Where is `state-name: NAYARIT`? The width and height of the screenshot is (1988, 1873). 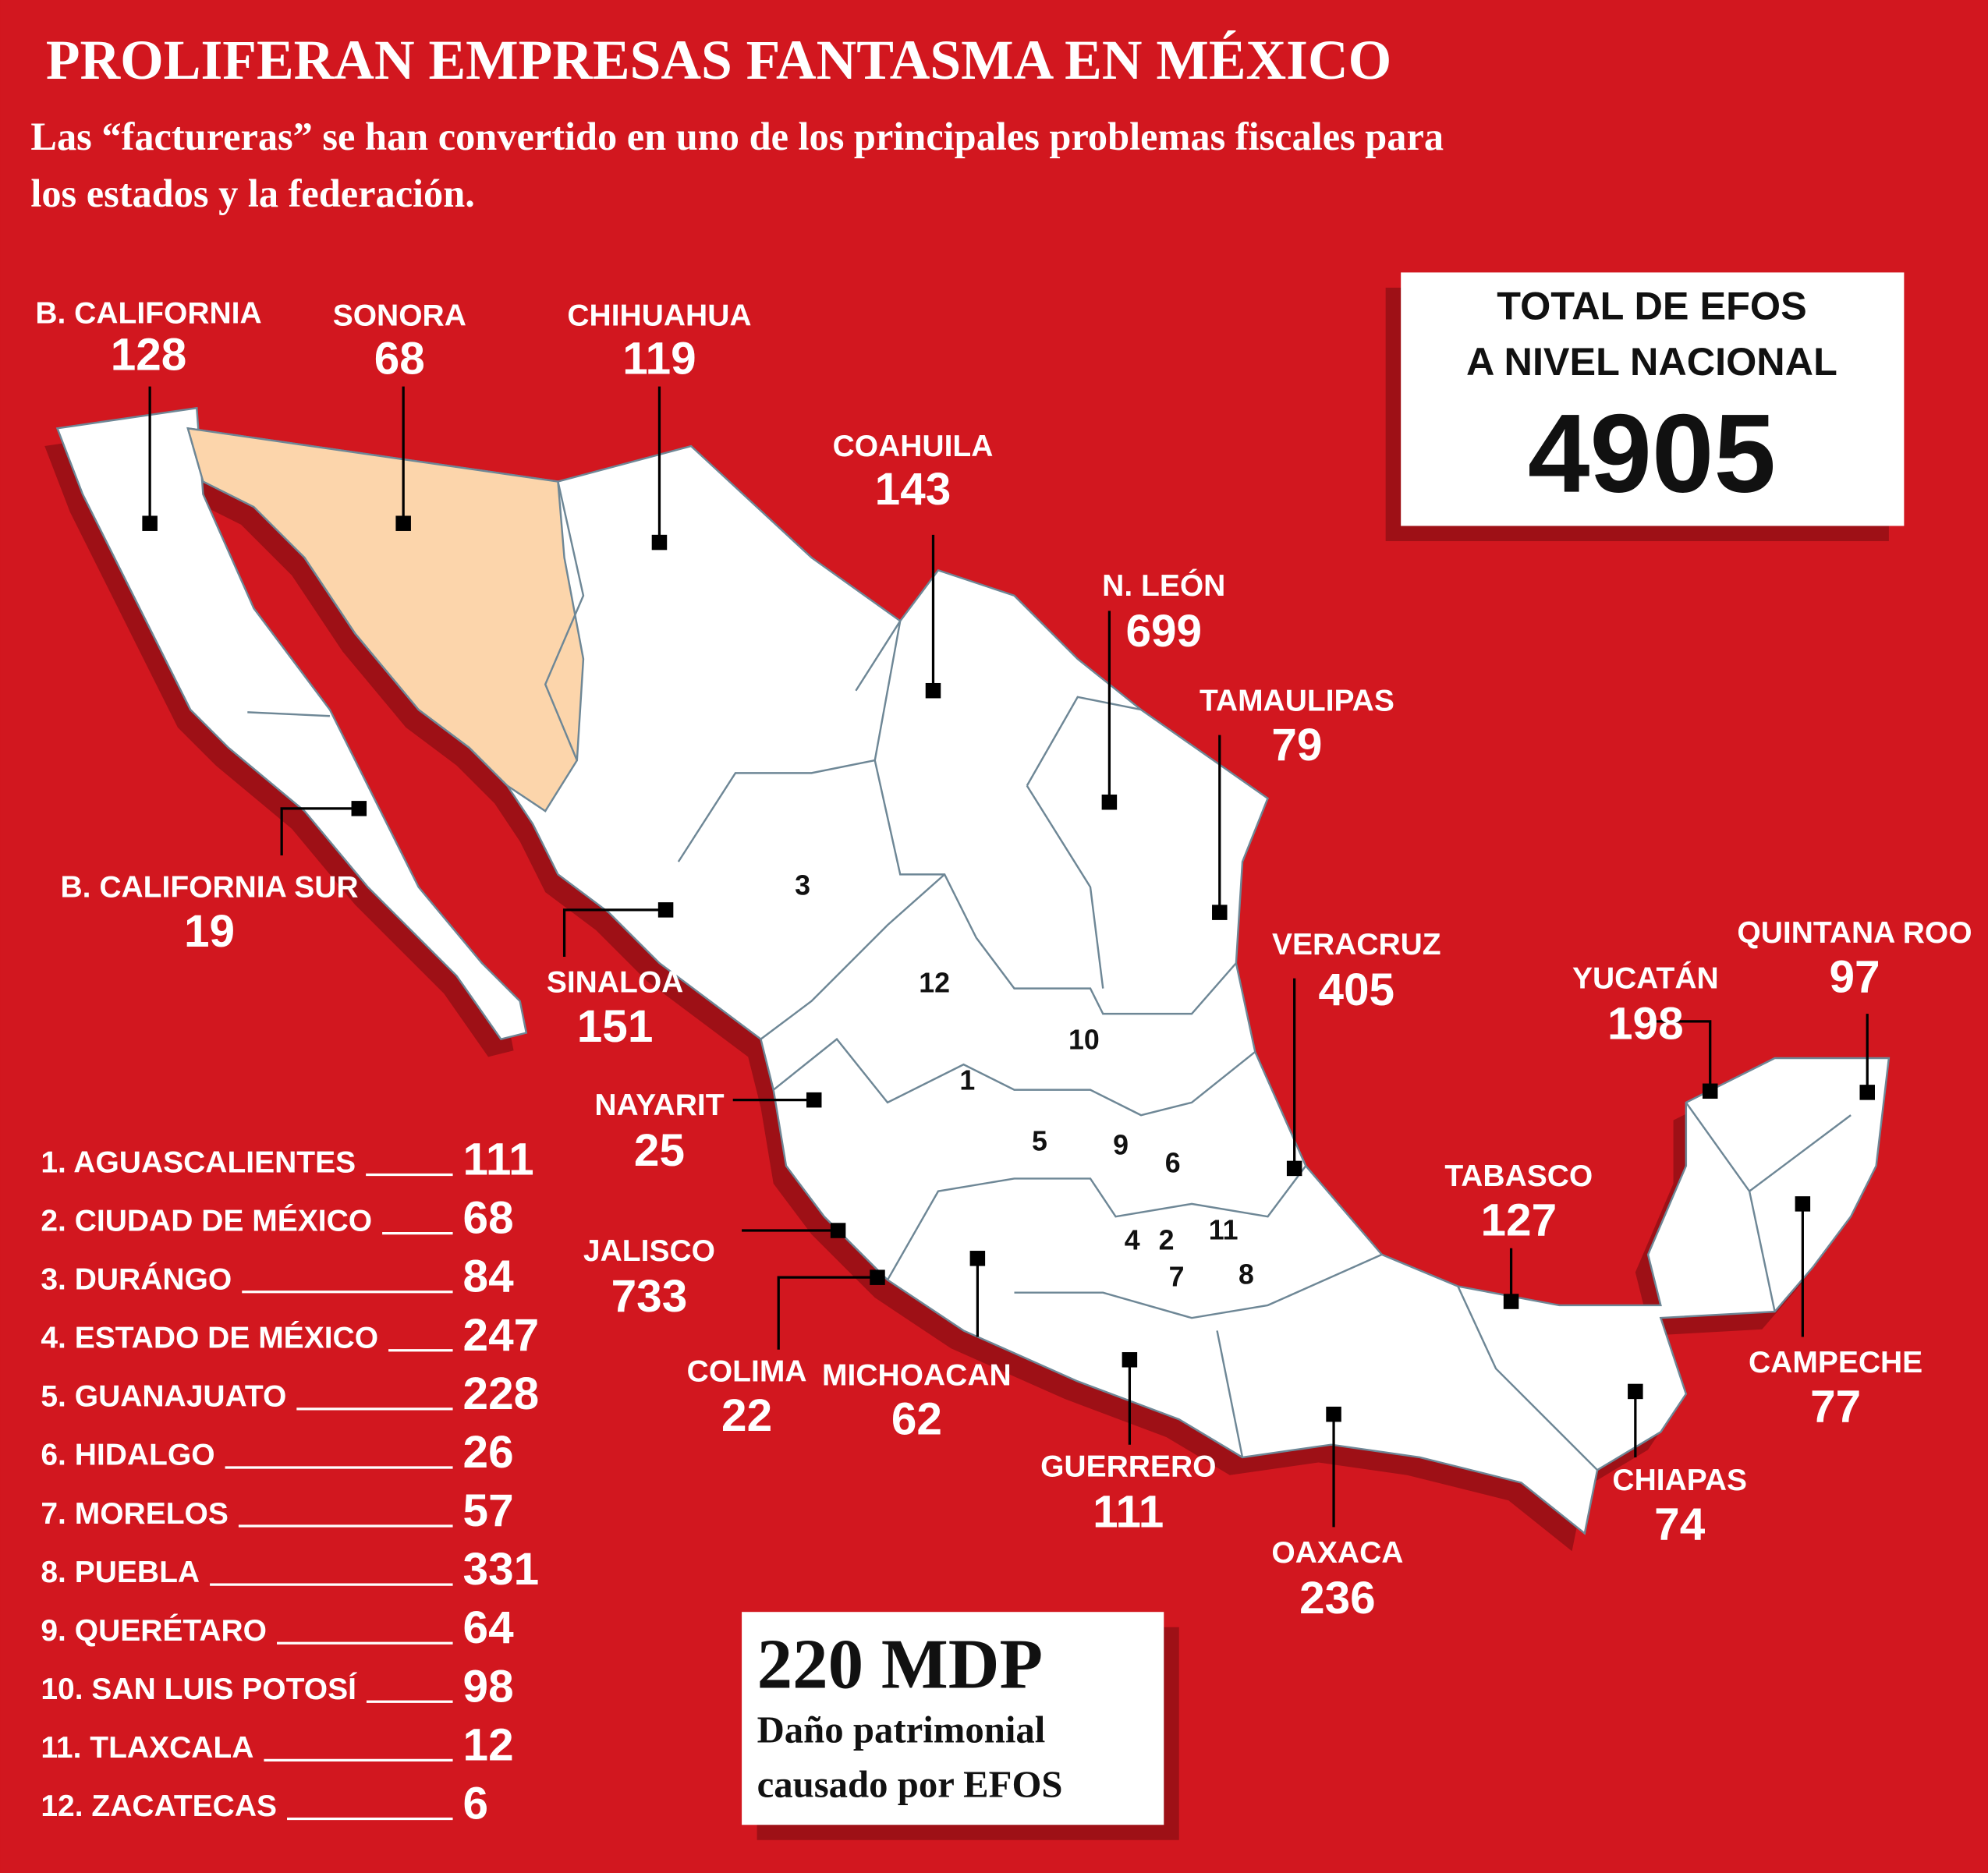 state-name: NAYARIT is located at coordinates (659, 1105).